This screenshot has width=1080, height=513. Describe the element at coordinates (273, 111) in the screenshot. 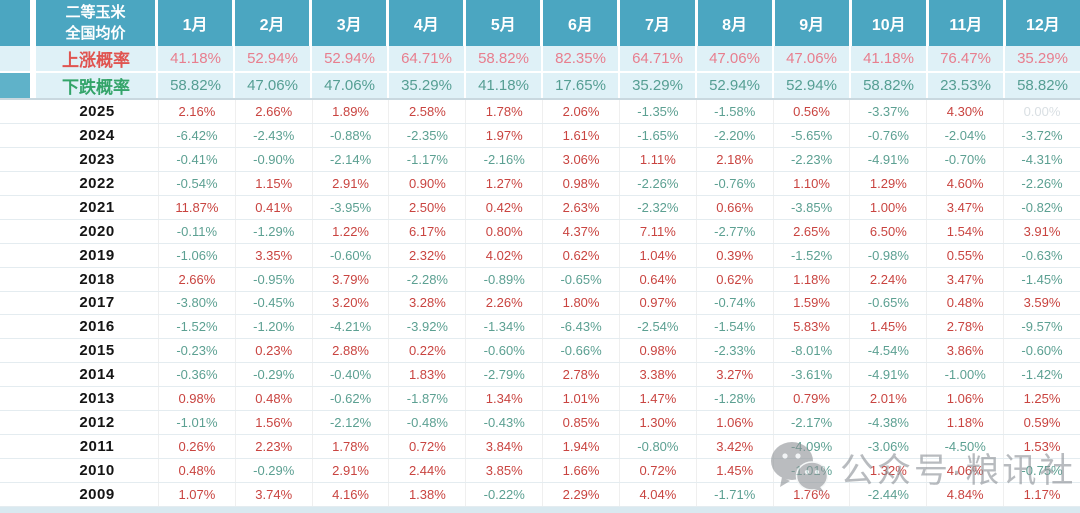

I see `value-2025-m2: 2.66%` at that location.